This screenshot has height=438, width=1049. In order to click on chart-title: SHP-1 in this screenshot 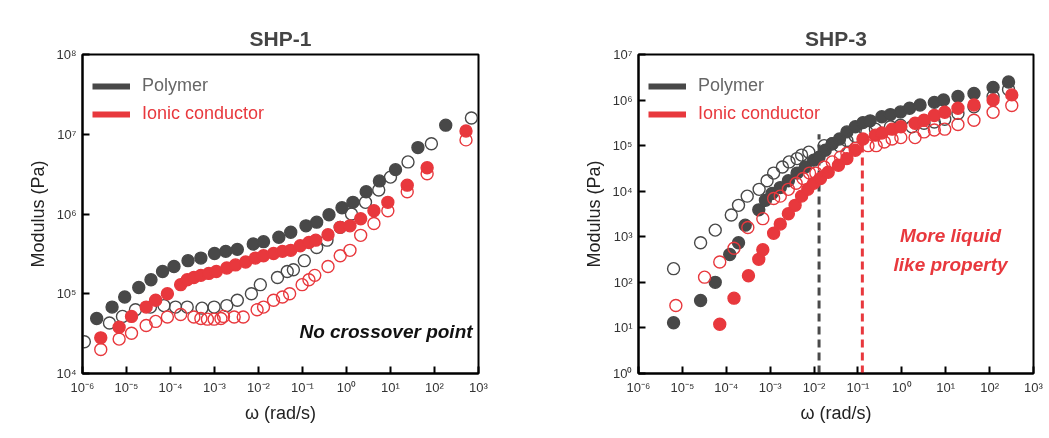, I will do `click(280, 38)`.